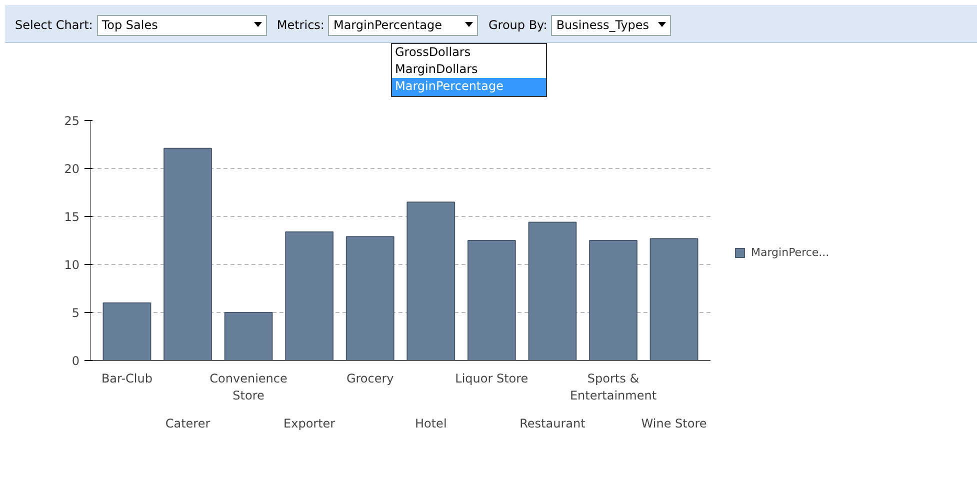 The height and width of the screenshot is (489, 977). I want to click on x-tick-label: Liquor Store, so click(491, 379).